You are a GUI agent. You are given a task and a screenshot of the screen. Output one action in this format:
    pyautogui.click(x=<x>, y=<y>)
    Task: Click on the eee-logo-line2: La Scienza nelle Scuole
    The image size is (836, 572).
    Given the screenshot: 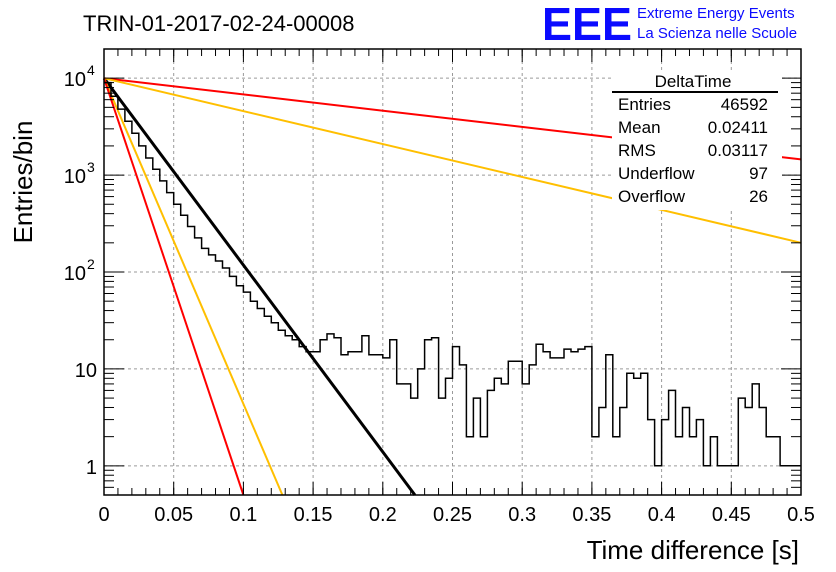 What is the action you would take?
    pyautogui.click(x=717, y=33)
    